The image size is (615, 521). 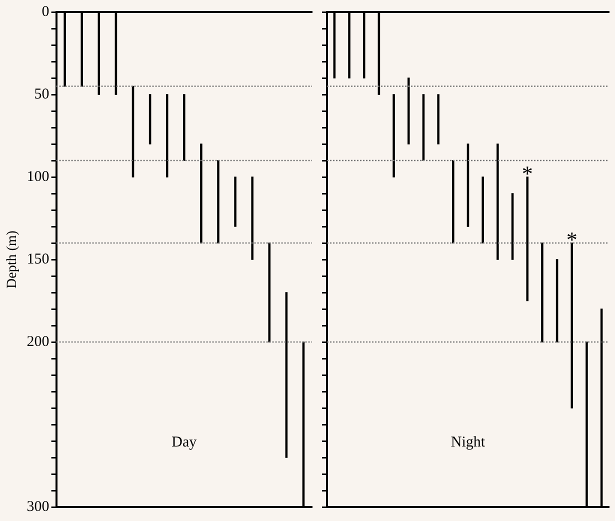 I want to click on y-tick-label: 300, so click(x=38, y=506).